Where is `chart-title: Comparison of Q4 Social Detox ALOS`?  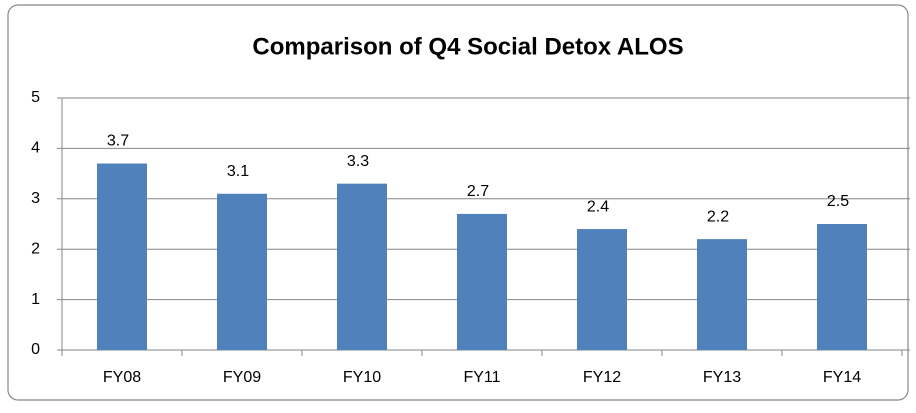 chart-title: Comparison of Q4 Social Detox ALOS is located at coordinates (467, 46).